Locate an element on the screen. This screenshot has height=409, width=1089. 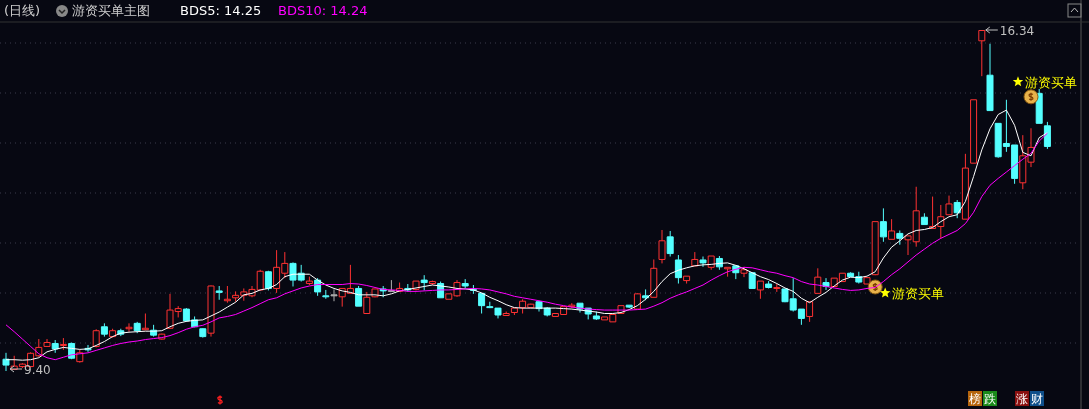
series-label: 游资买单 is located at coordinates (1051, 82).